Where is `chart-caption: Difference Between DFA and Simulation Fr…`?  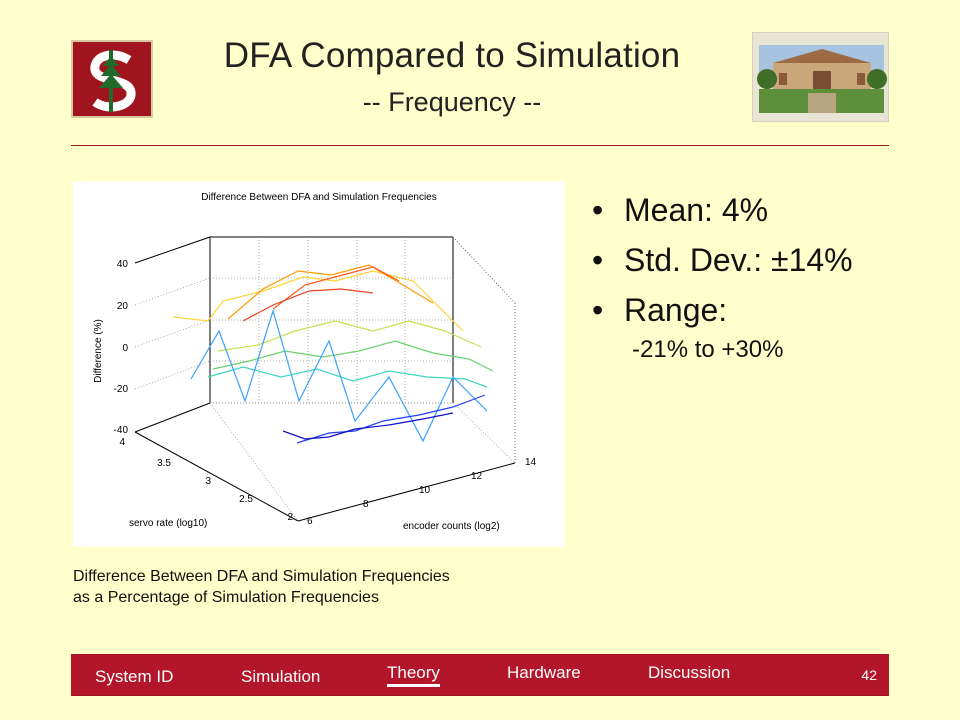
chart-caption: Difference Between DFA and Simulation Fr… is located at coordinates (333, 587).